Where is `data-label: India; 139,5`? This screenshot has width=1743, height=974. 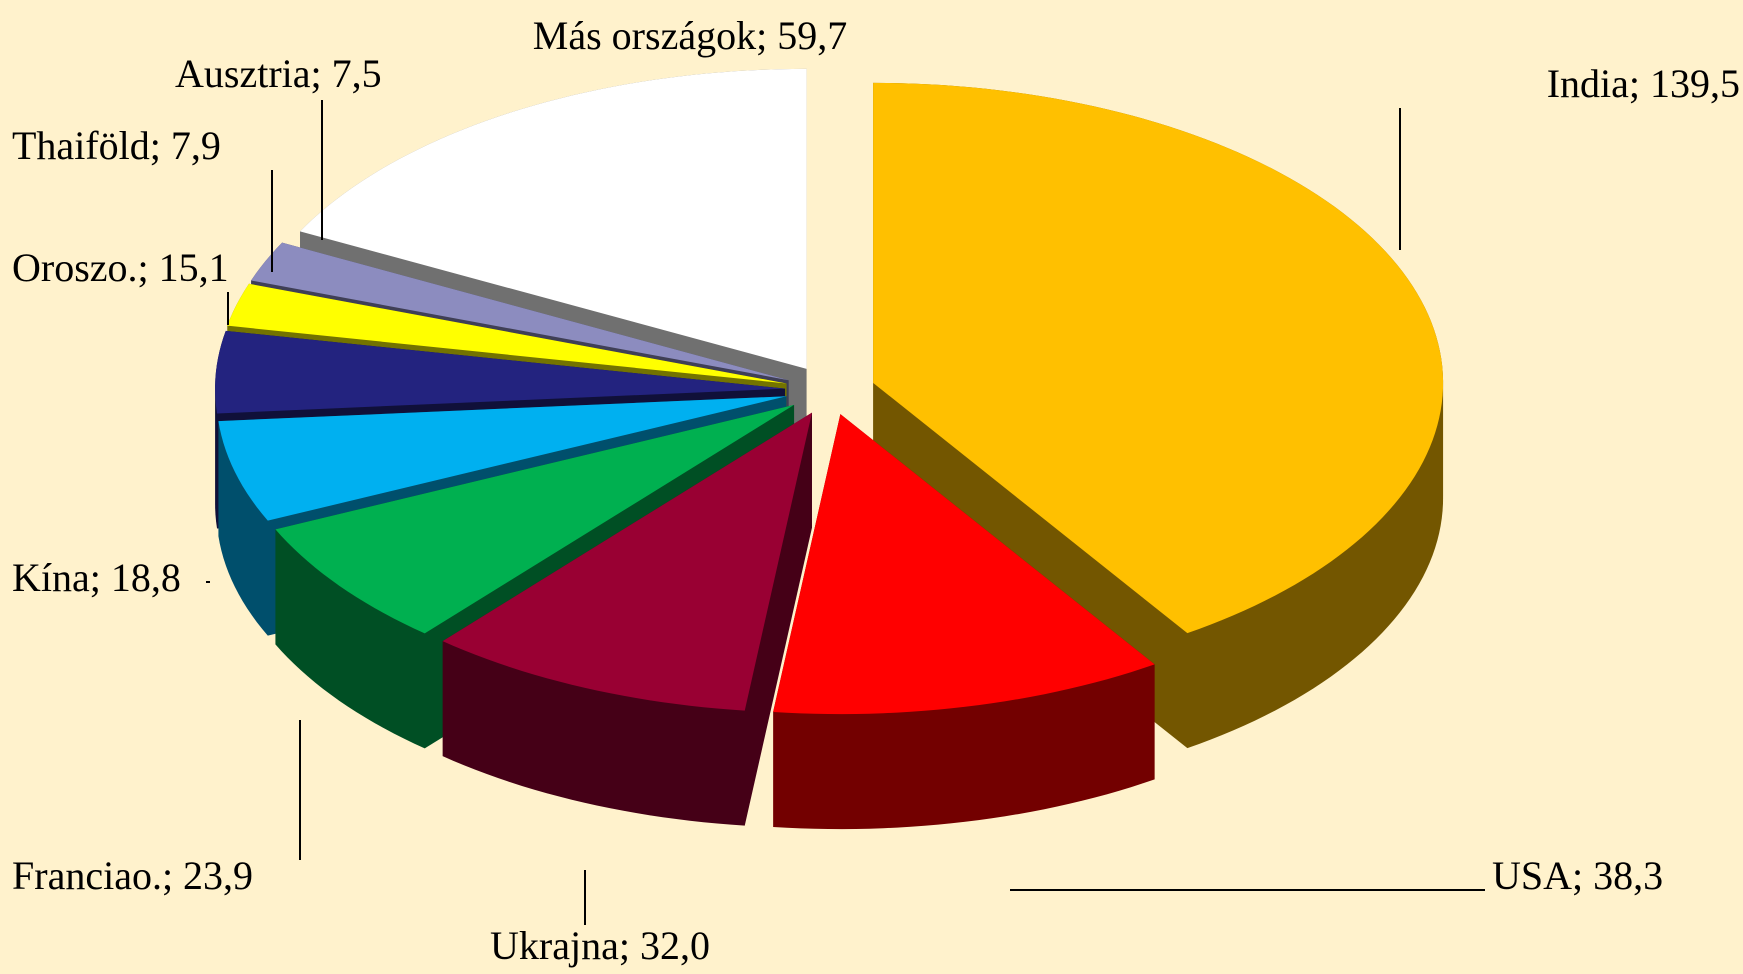
data-label: India; 139,5 is located at coordinates (1643, 83).